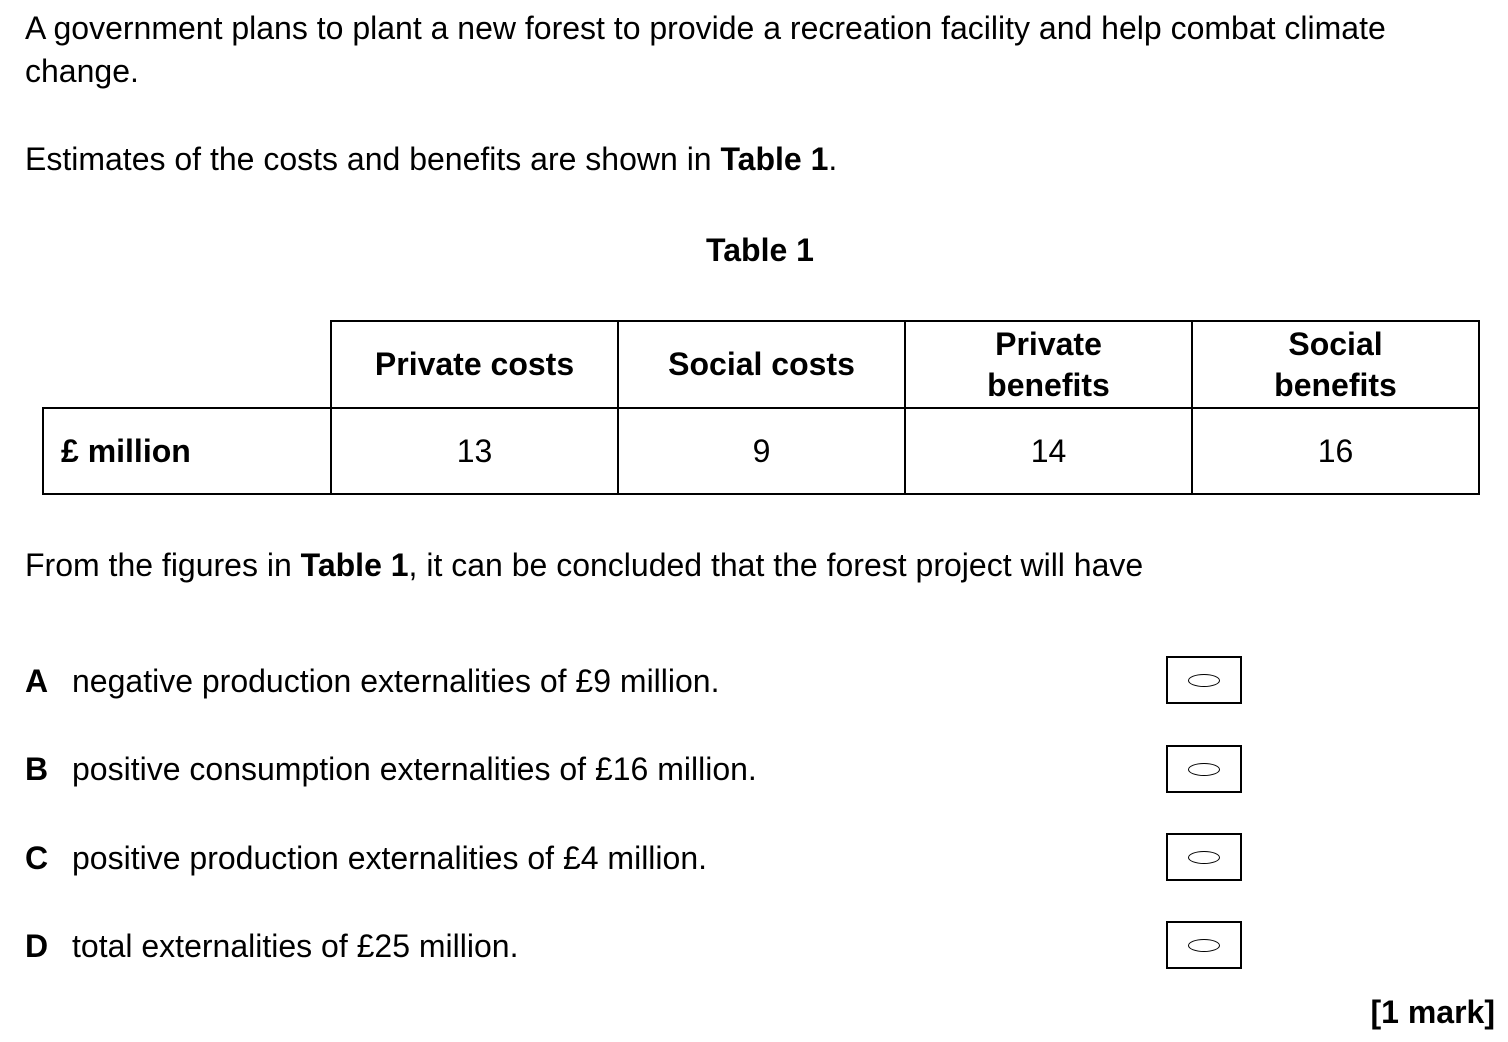 This screenshot has width=1508, height=1042. I want to click on option-b-answer-box, so click(1204, 769).